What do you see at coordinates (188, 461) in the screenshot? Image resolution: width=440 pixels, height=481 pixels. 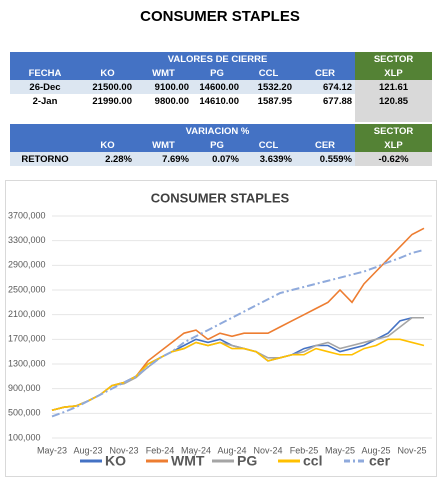 I see `legend-label: WMT` at bounding box center [188, 461].